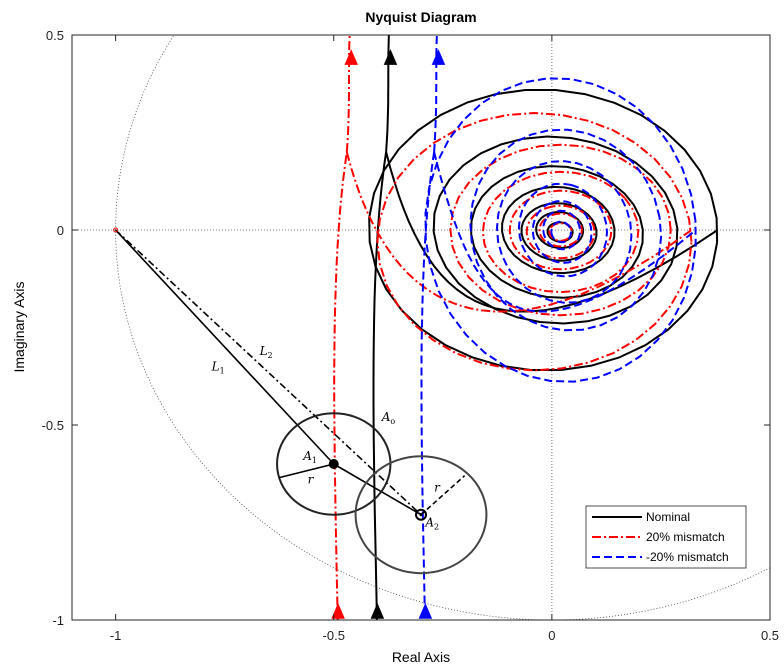 The width and height of the screenshot is (784, 672). I want to click on circle-A2, so click(421, 515).